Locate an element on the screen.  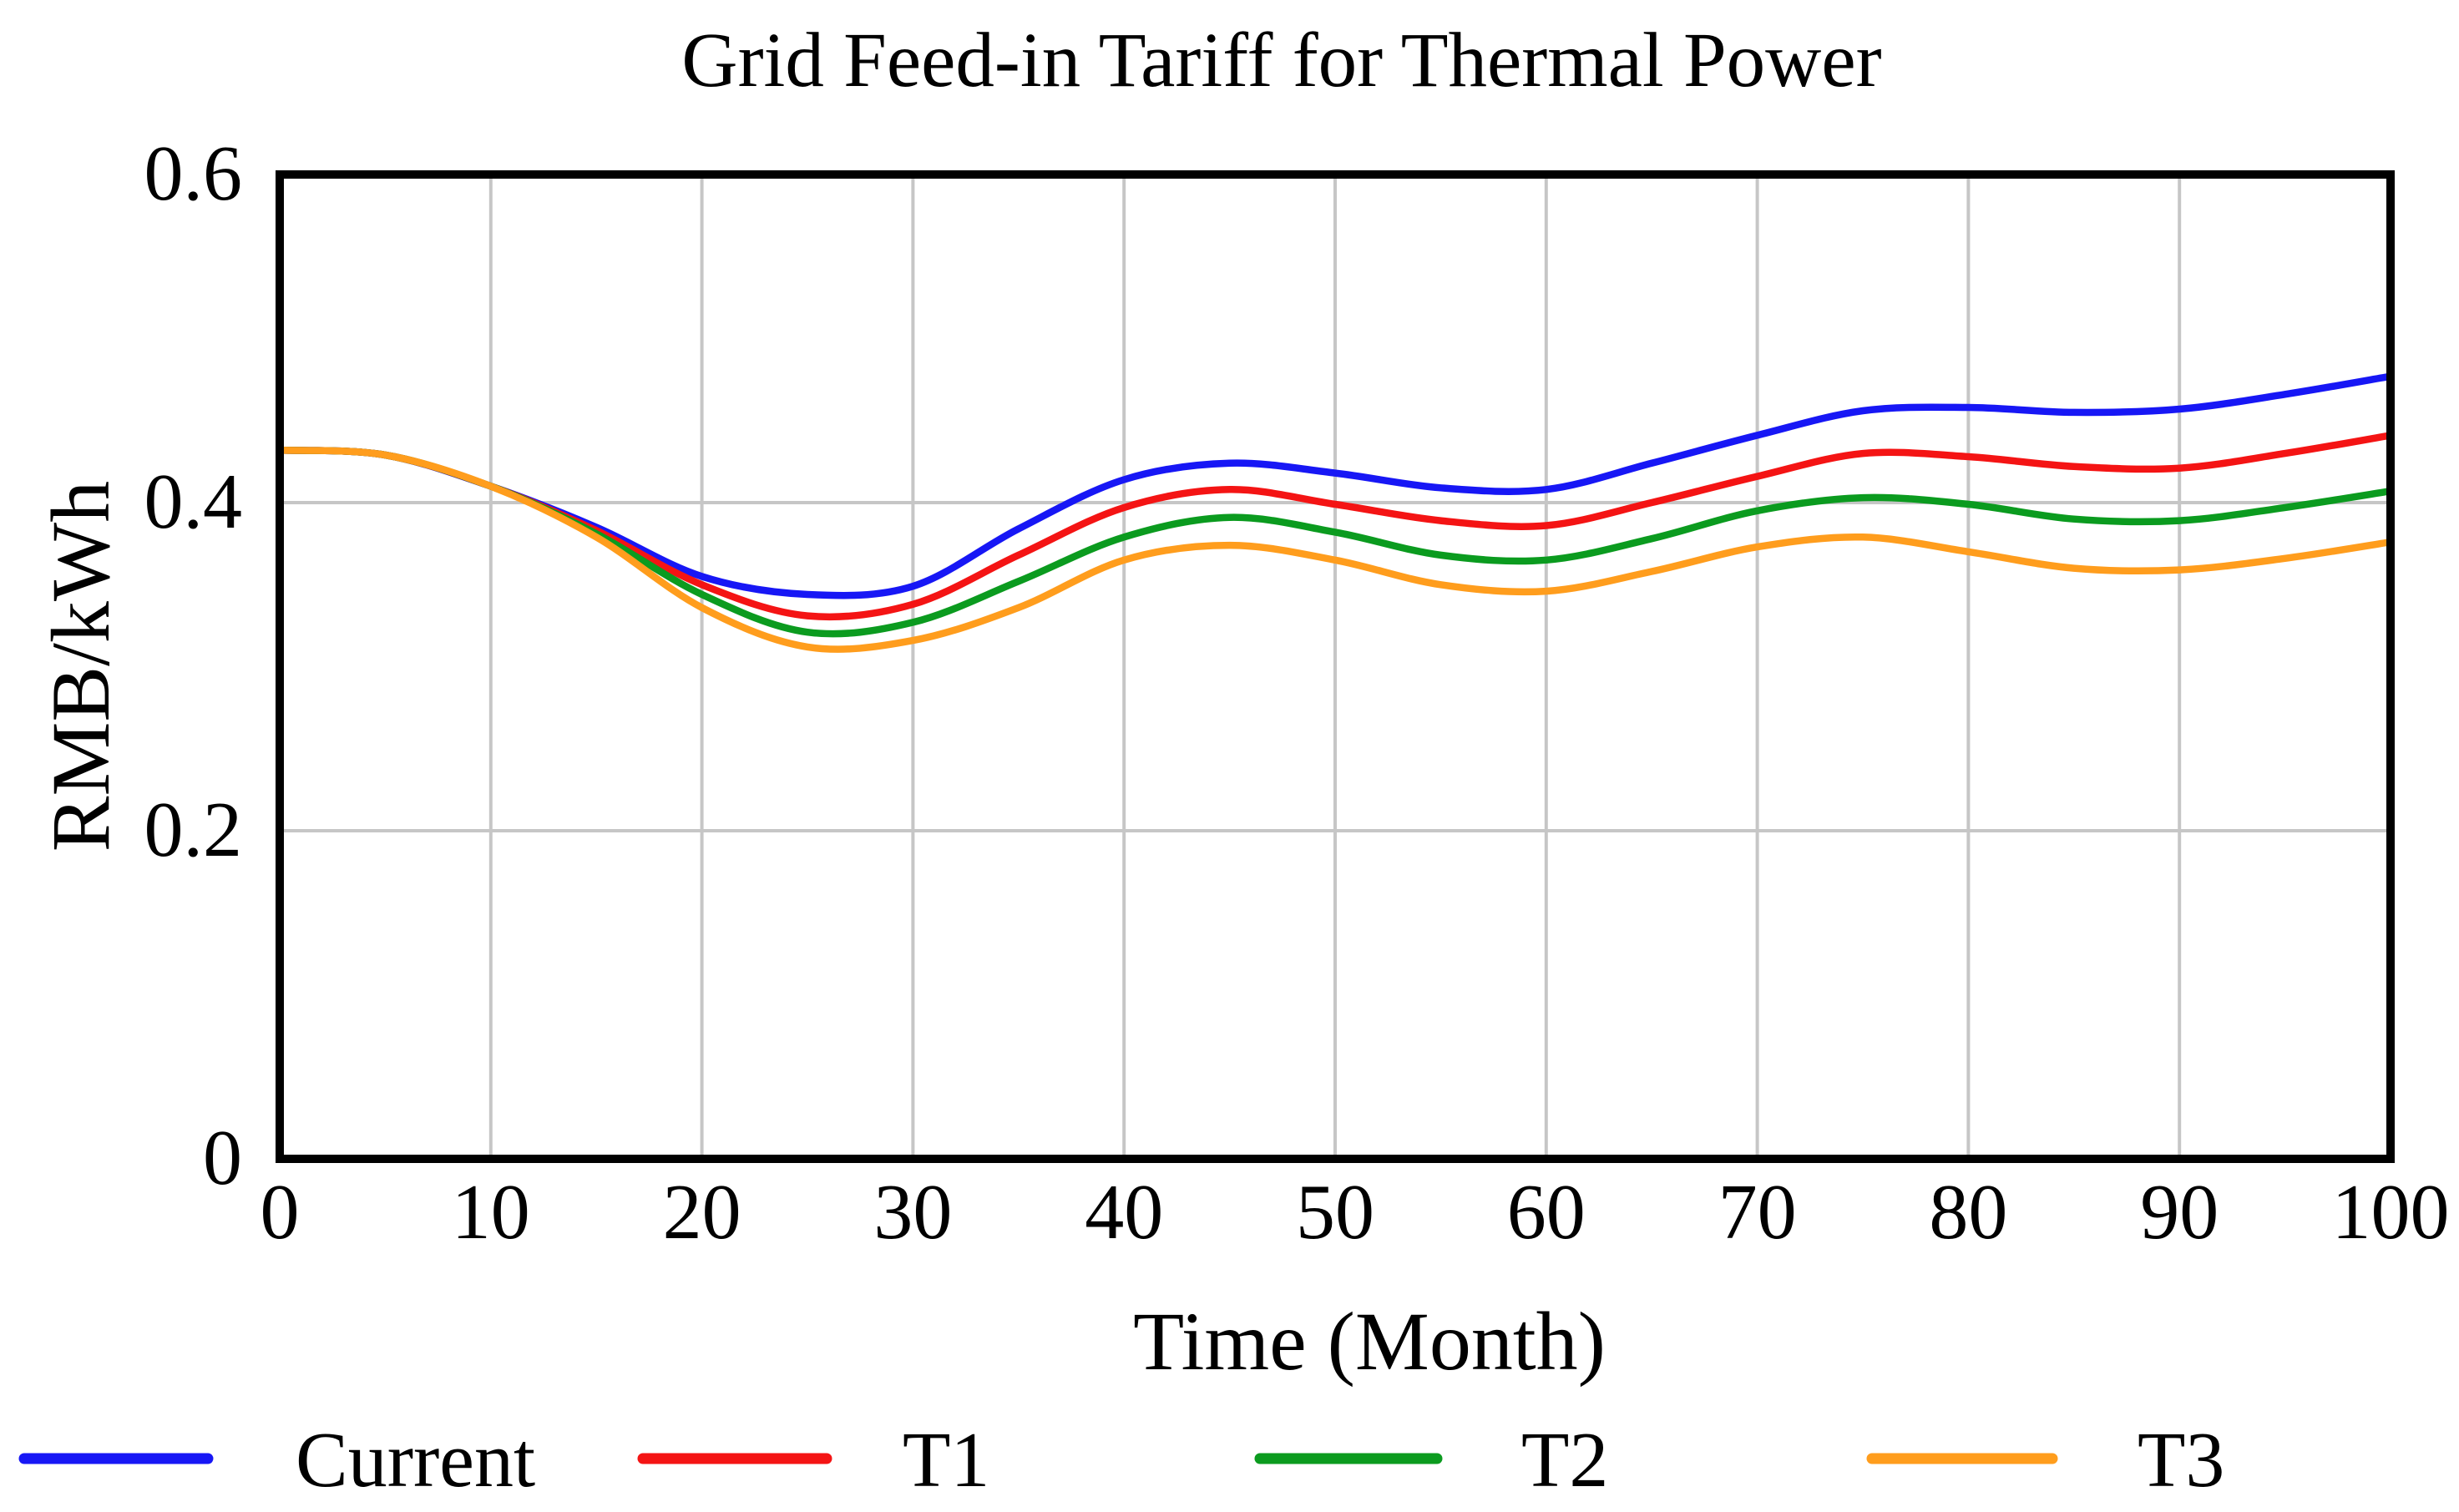
series-line-t3 is located at coordinates (1335, 549).